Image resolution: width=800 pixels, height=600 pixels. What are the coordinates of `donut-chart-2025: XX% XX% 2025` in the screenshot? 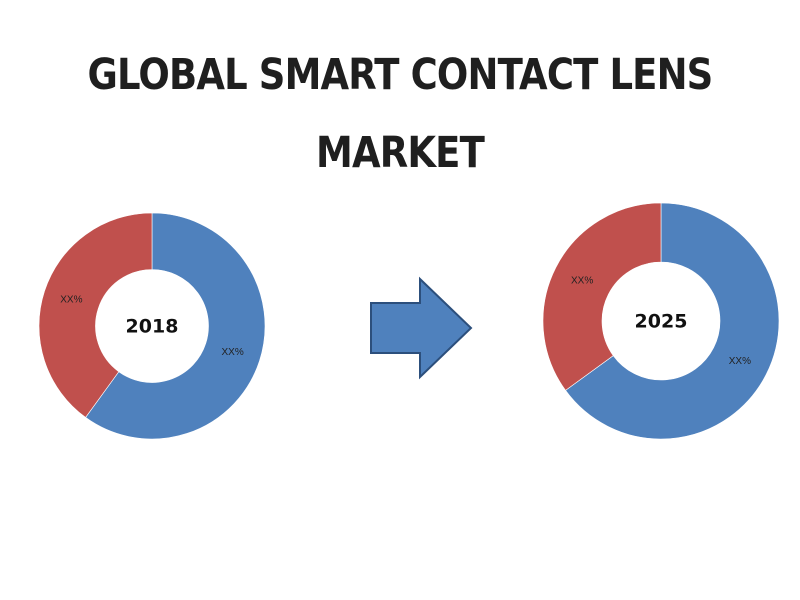 It's located at (661, 321).